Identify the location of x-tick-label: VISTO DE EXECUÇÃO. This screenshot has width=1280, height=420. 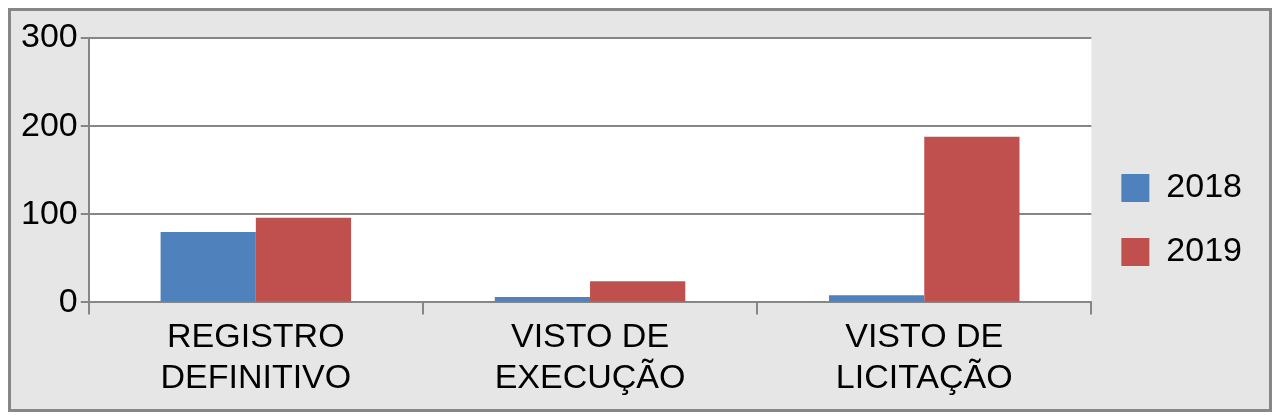
(590, 355).